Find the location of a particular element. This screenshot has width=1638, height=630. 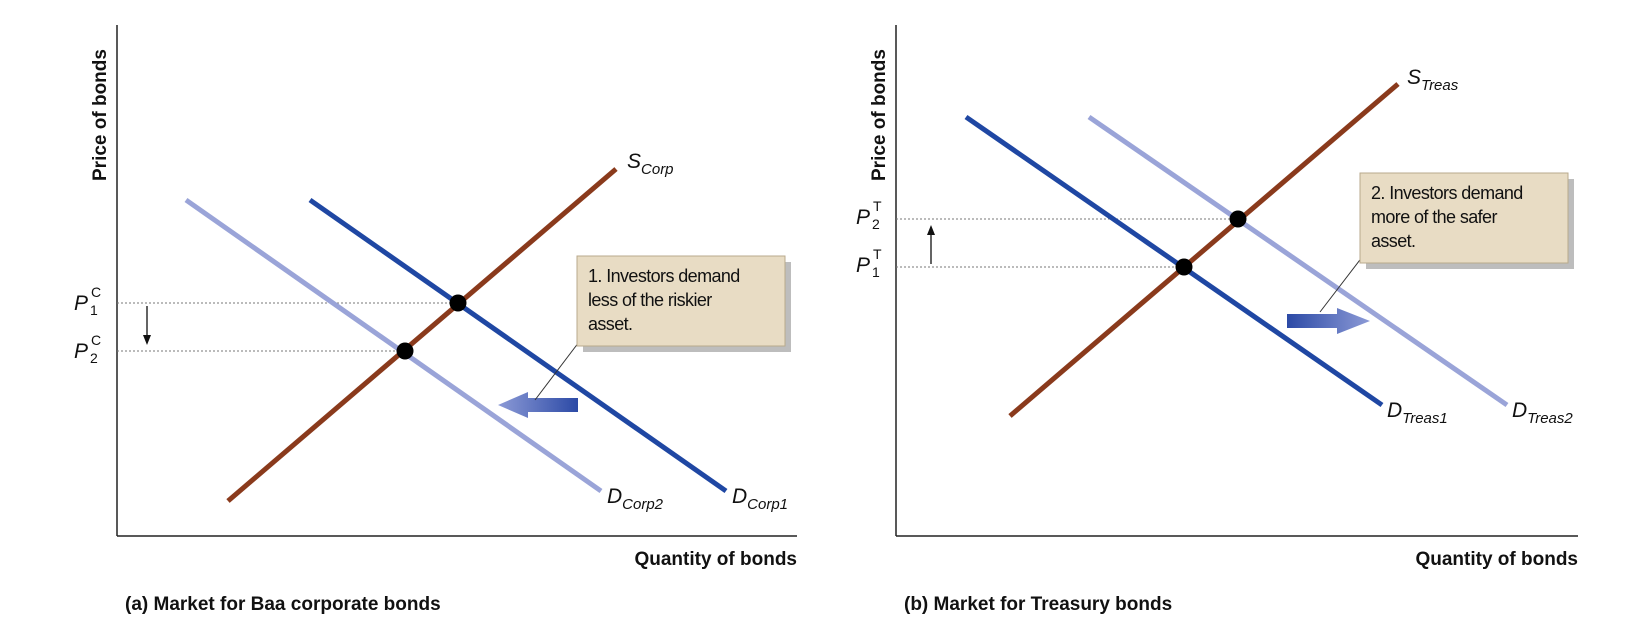

panel-b-demand1-label: DTreas1 is located at coordinates (1417, 413).